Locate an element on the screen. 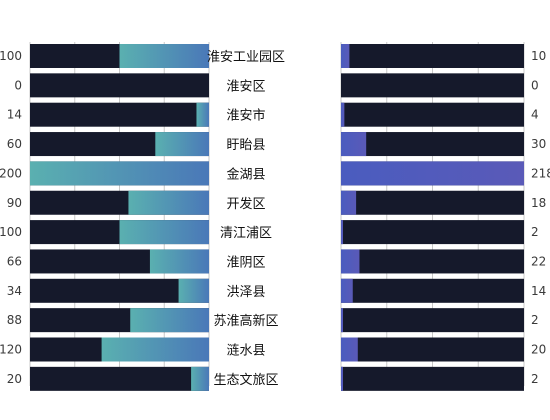 Image resolution: width=550 pixels, height=420 pixels. left-value-label: 34 is located at coordinates (14, 291).